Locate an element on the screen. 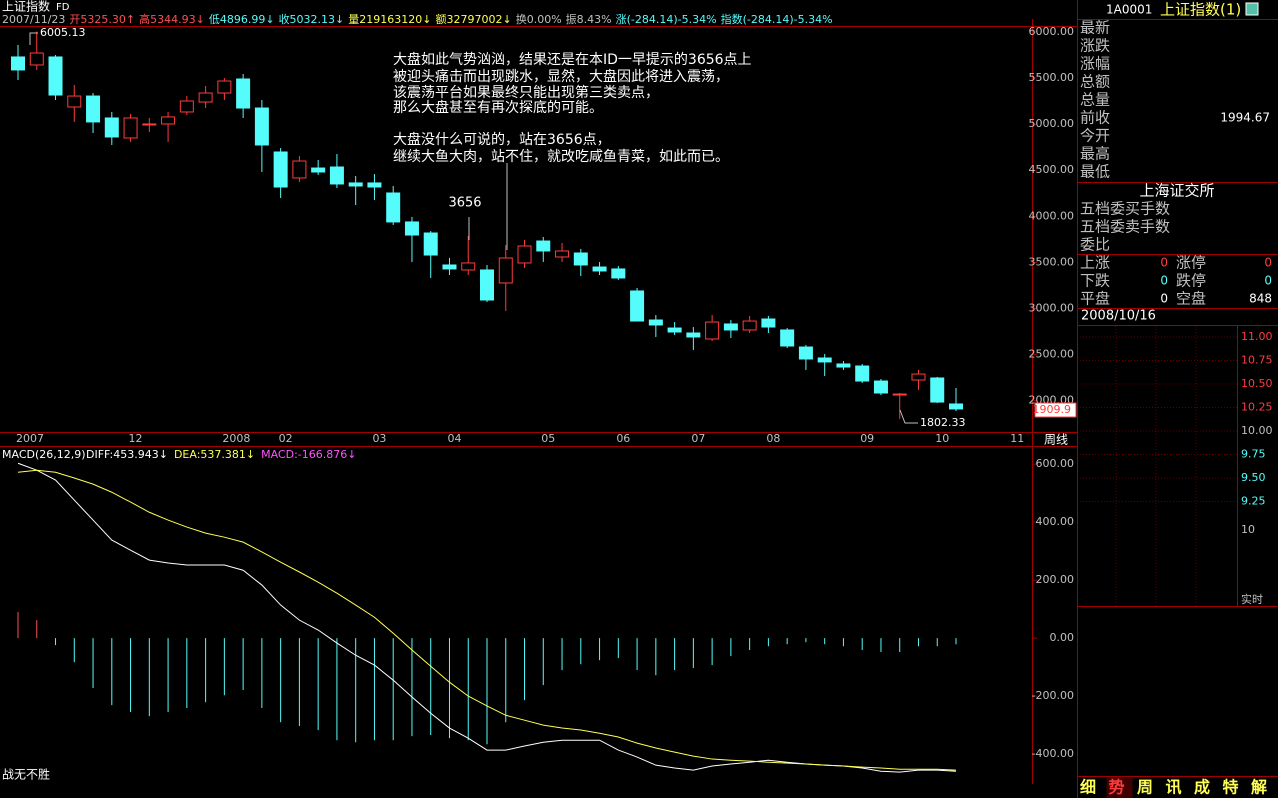 This screenshot has height=798, width=1278. order-label: 委比 is located at coordinates (1095, 245).